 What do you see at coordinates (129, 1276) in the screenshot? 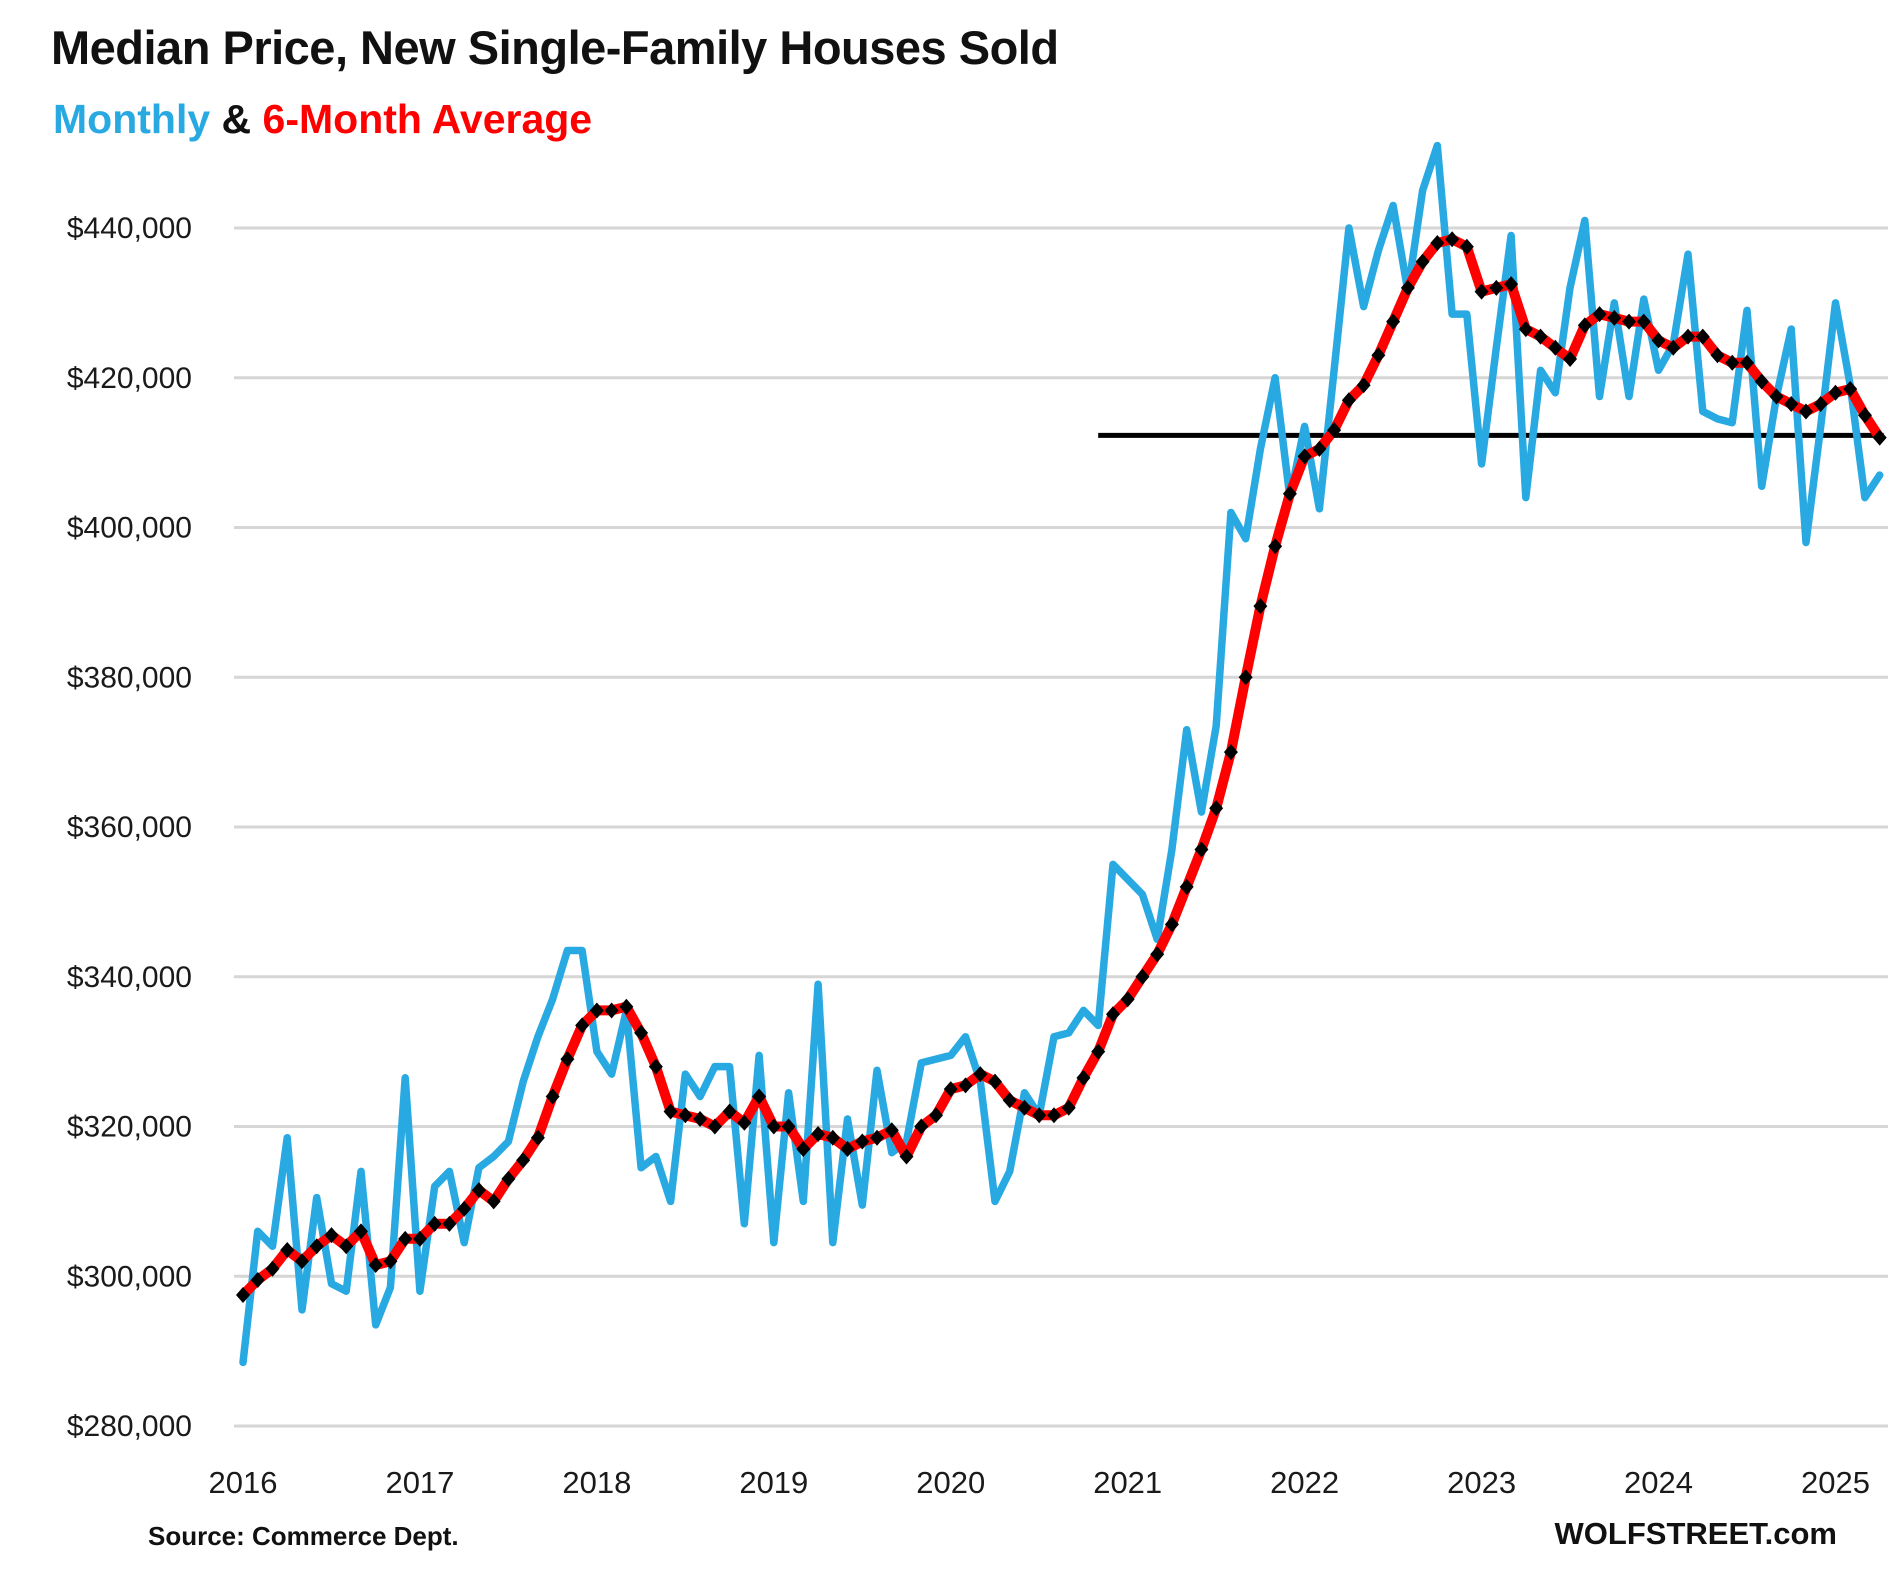
I see `y-tick-label: $300,000` at bounding box center [129, 1276].